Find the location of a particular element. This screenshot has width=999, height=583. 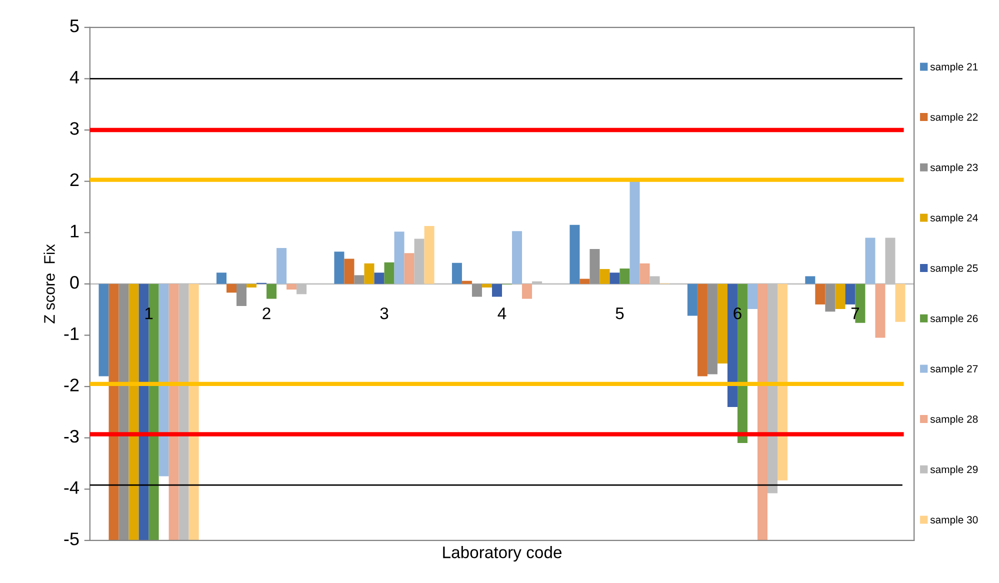

y-tick-label: 4 is located at coordinates (74, 77).